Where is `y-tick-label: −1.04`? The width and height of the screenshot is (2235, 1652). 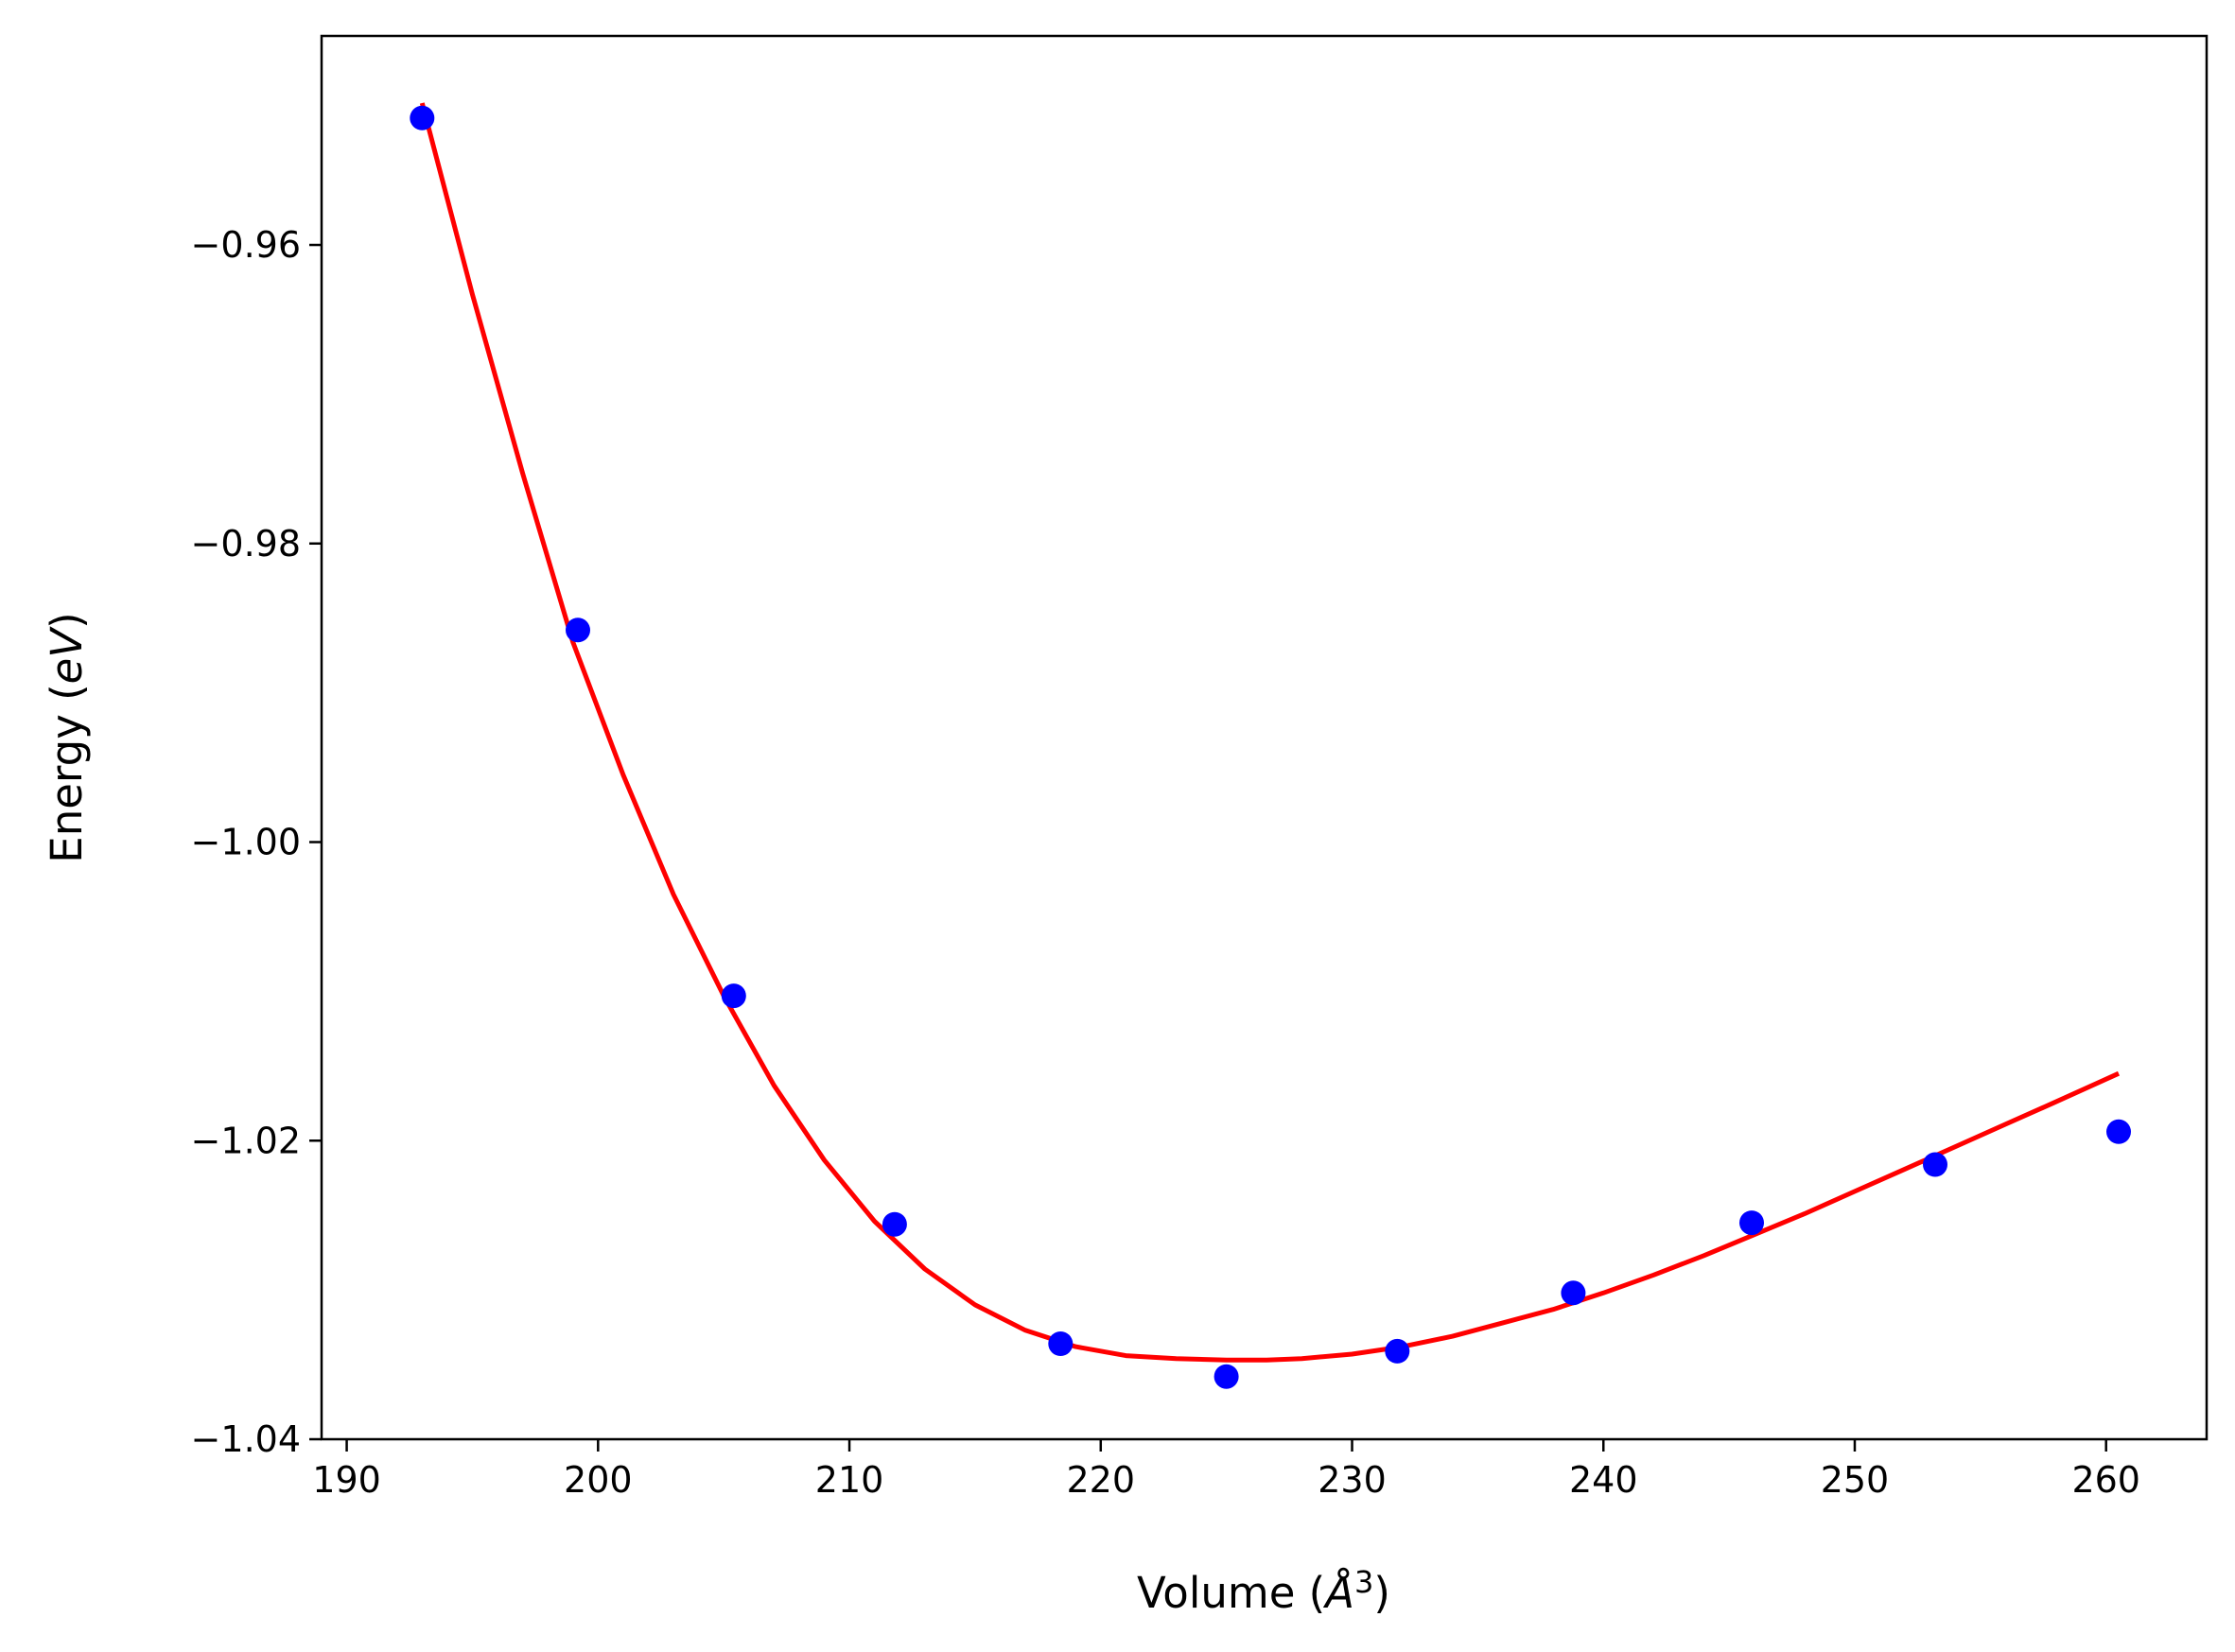 y-tick-label: −1.04 is located at coordinates (246, 1439).